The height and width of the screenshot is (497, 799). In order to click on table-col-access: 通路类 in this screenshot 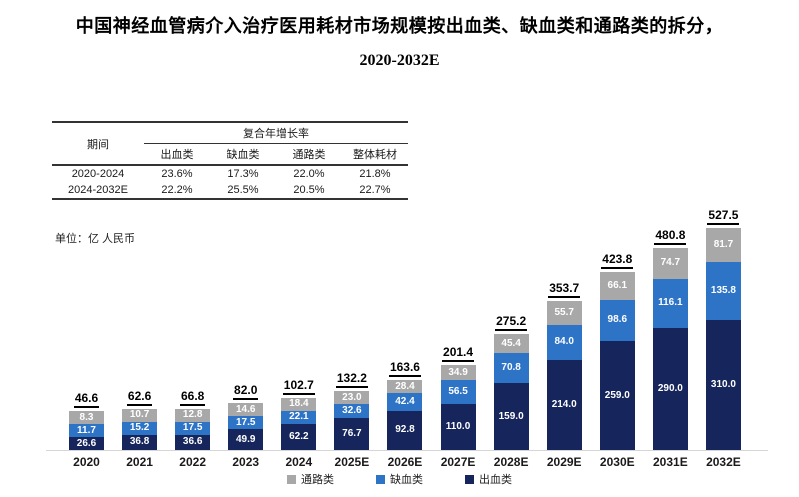, I will do `click(309, 154)`.